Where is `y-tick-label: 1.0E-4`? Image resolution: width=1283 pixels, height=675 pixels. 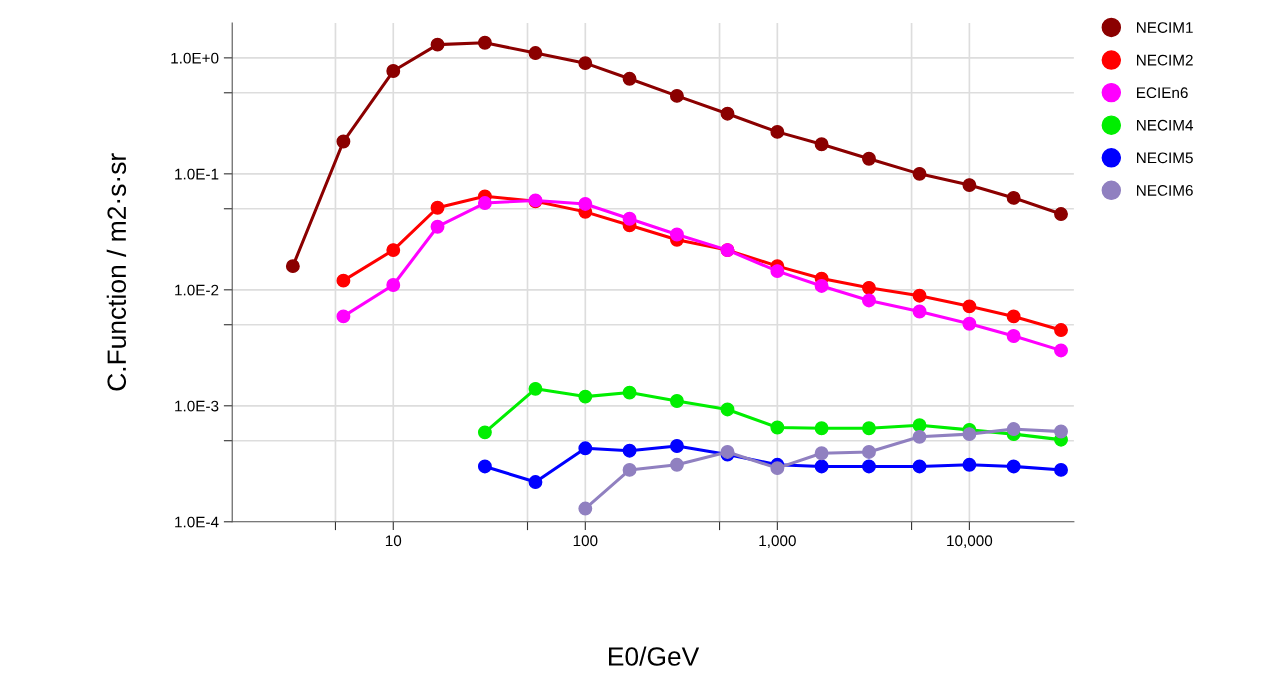
y-tick-label: 1.0E-4 is located at coordinates (197, 522).